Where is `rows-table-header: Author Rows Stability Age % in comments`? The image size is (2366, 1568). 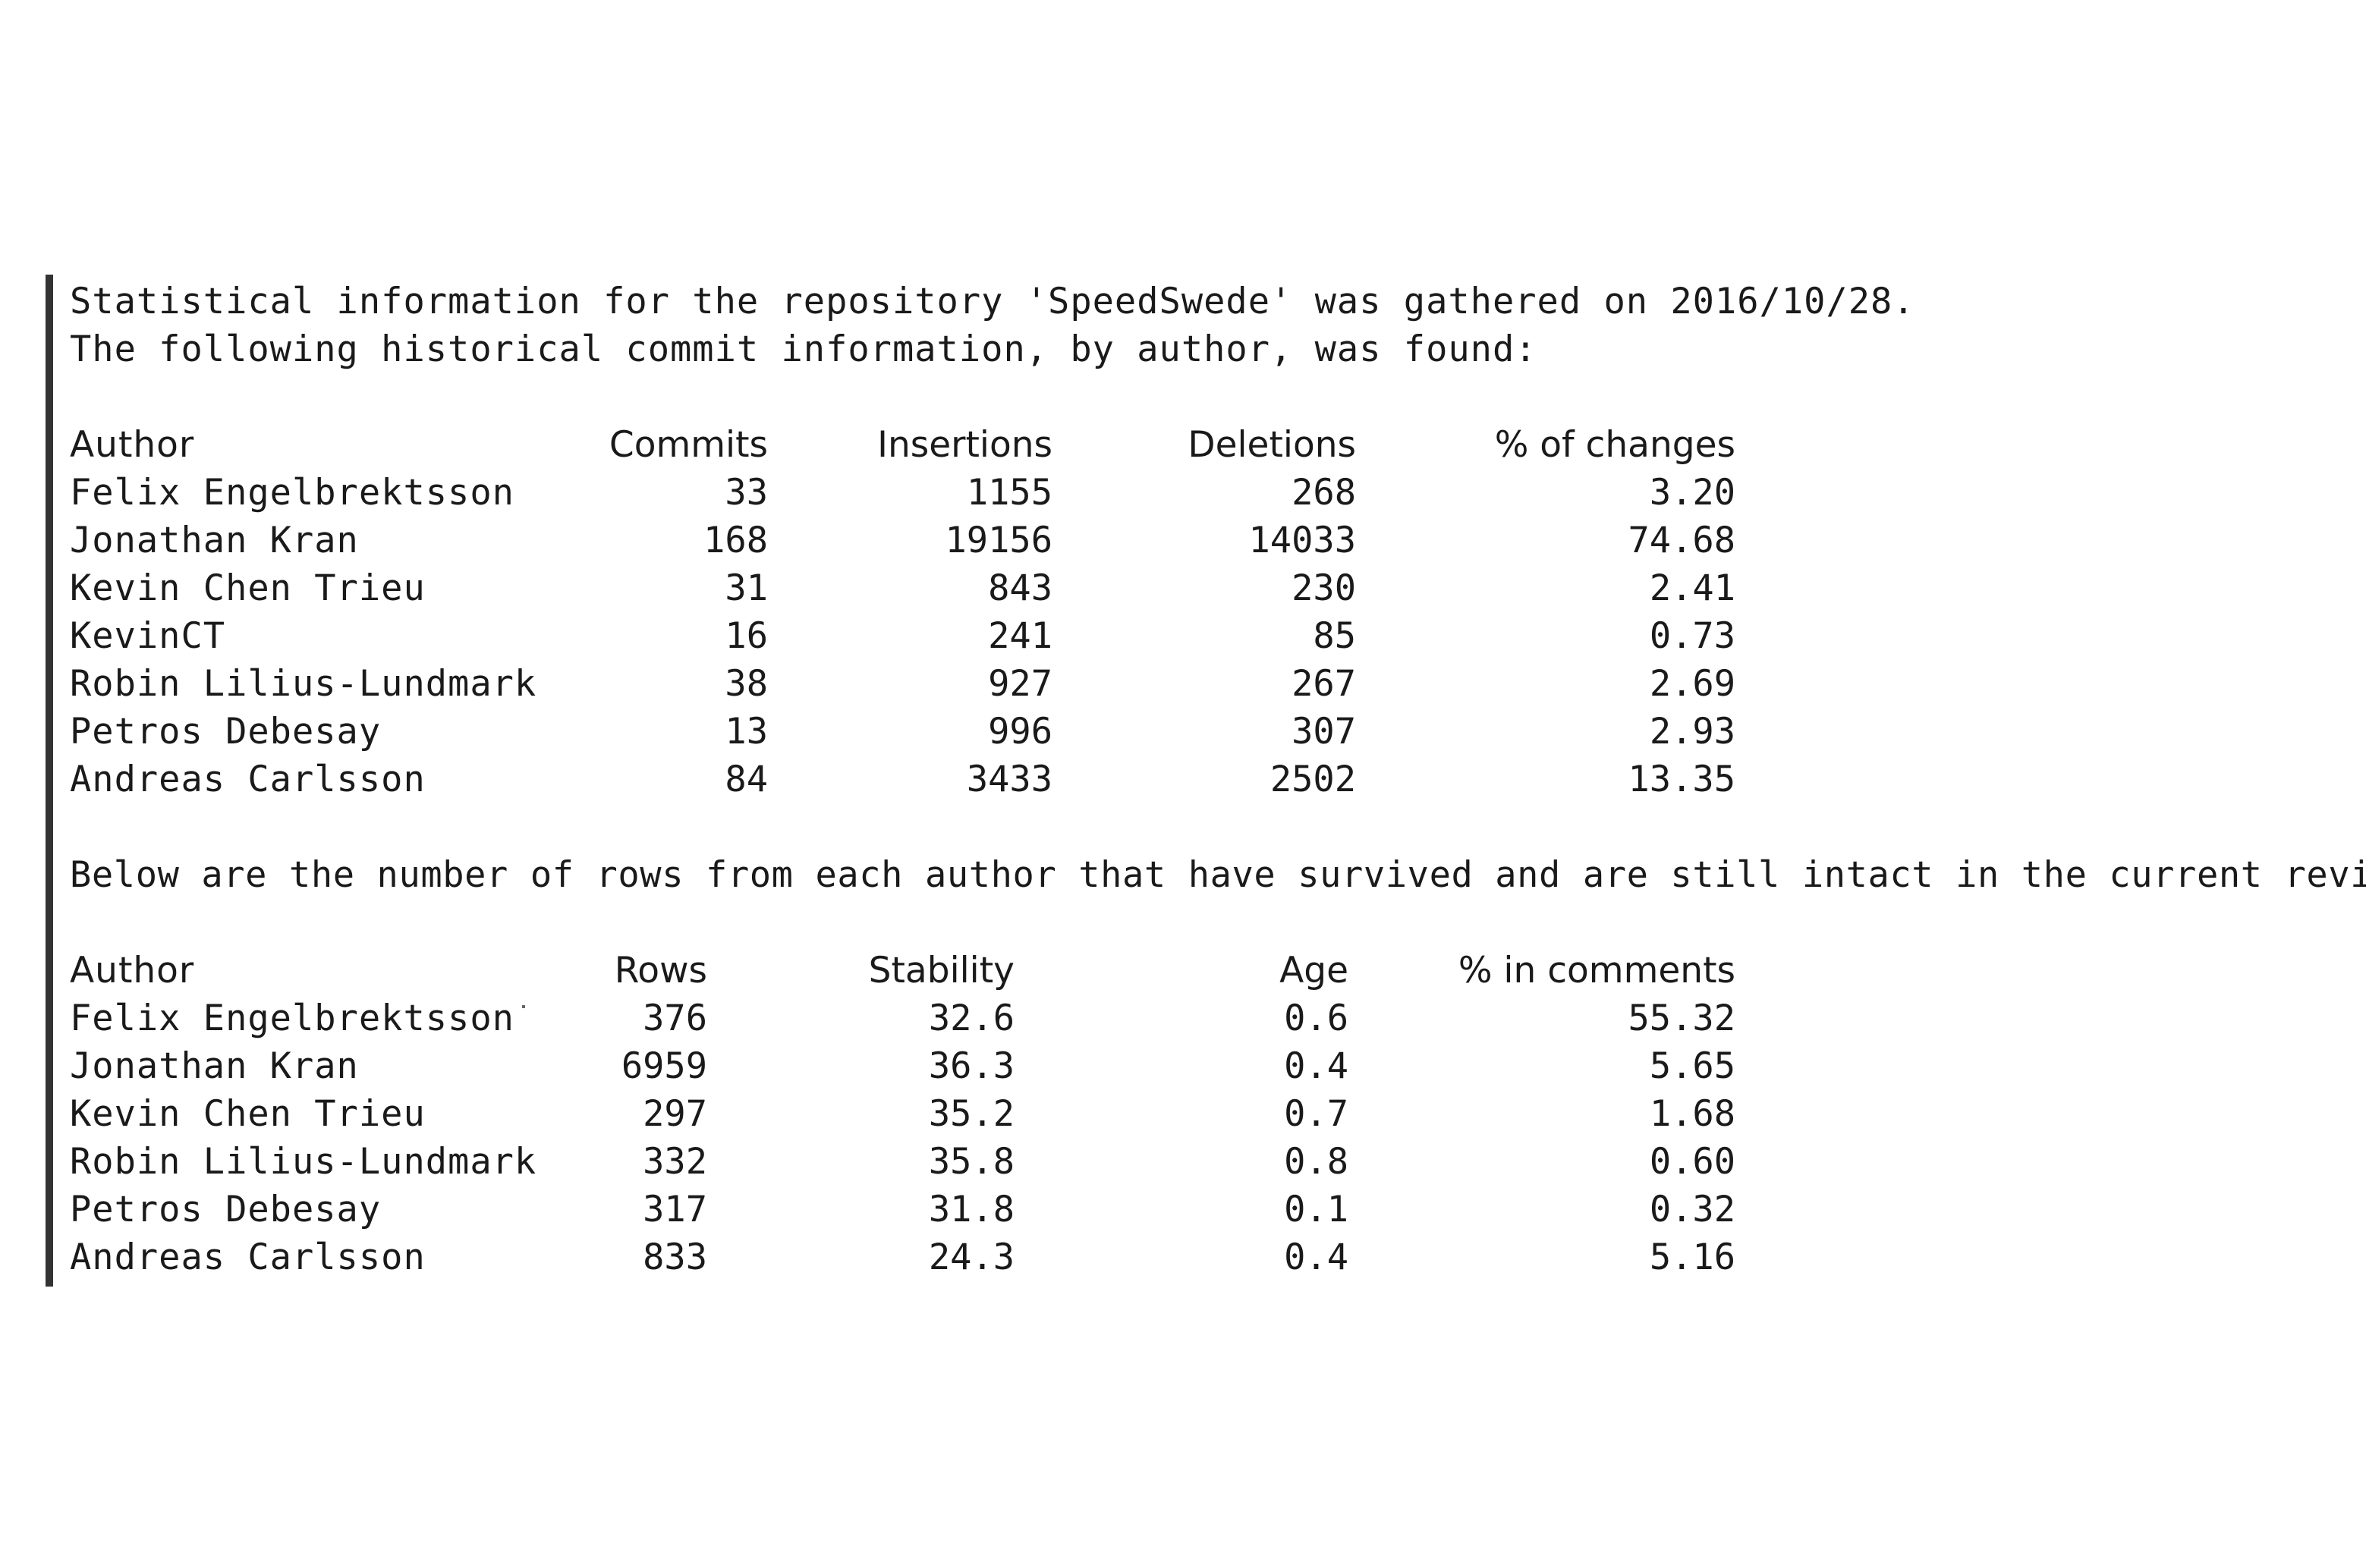 rows-table-header: Author Rows Stability Age % in comments is located at coordinates (942, 971).